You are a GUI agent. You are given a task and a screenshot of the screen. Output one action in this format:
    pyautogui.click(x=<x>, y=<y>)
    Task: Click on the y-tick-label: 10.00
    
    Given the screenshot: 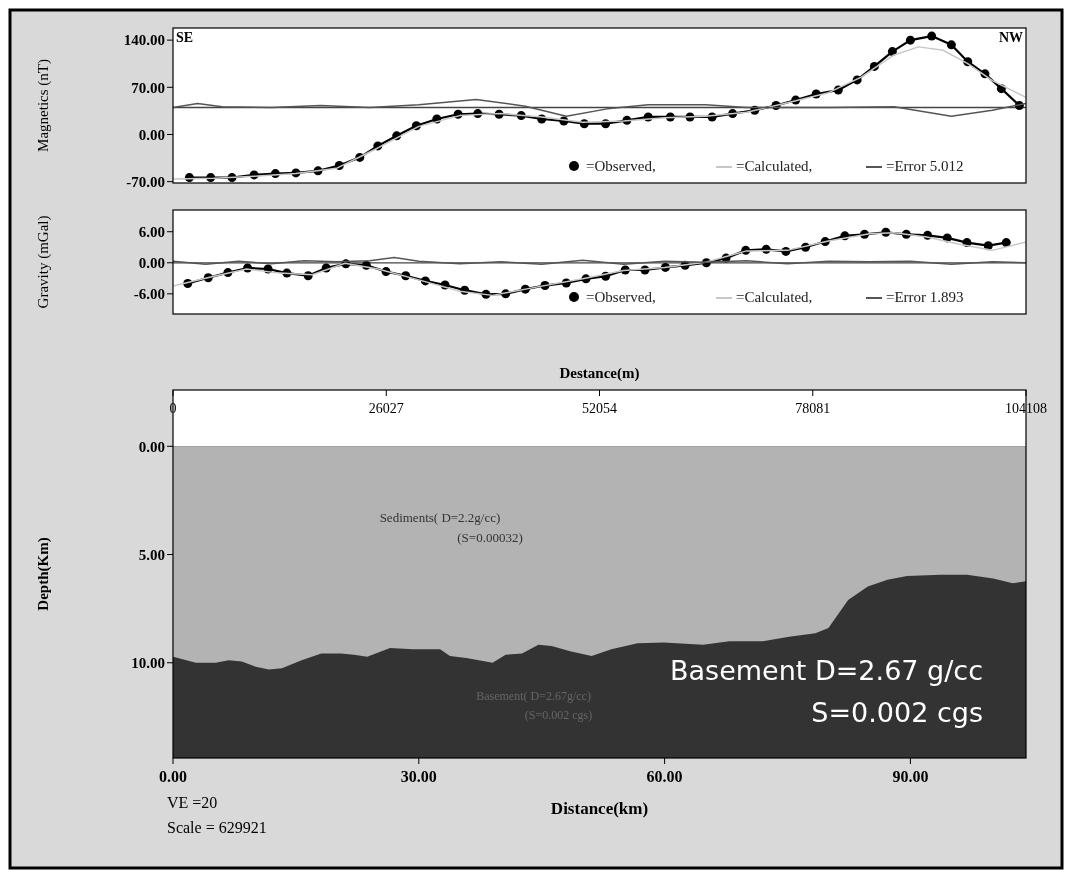 What is the action you would take?
    pyautogui.click(x=148, y=663)
    